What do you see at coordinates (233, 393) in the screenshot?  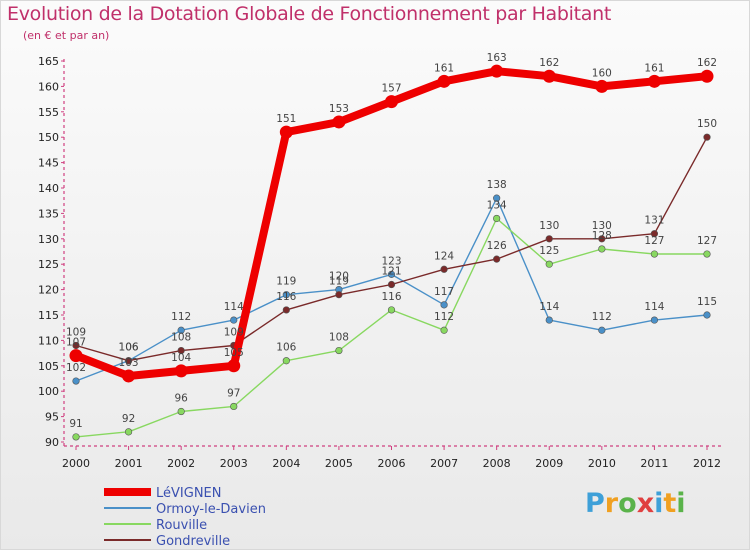 I see `data-label: 97` at bounding box center [233, 393].